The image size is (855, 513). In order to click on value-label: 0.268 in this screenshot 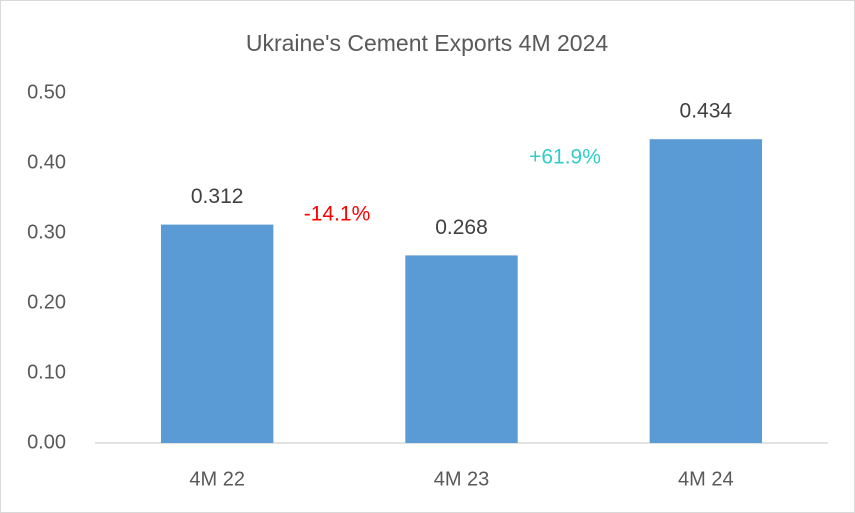, I will do `click(461, 227)`.